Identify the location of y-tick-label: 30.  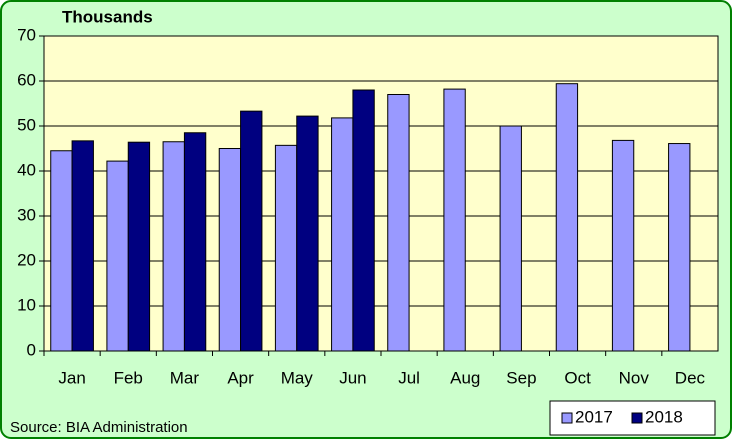
(26, 214).